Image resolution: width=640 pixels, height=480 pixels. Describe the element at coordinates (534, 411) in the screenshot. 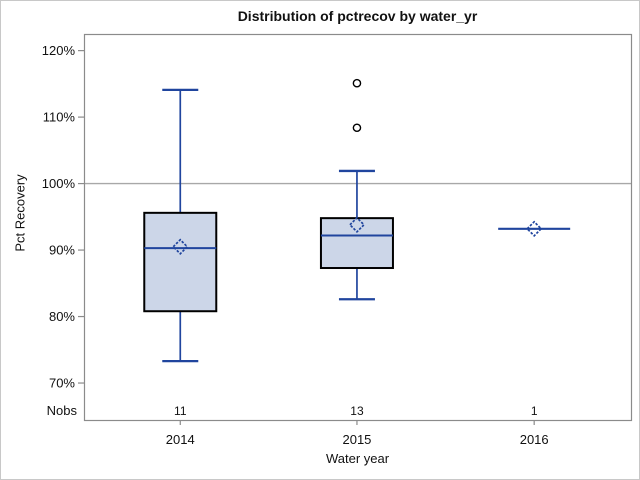

I see `nobs-value: 1` at that location.